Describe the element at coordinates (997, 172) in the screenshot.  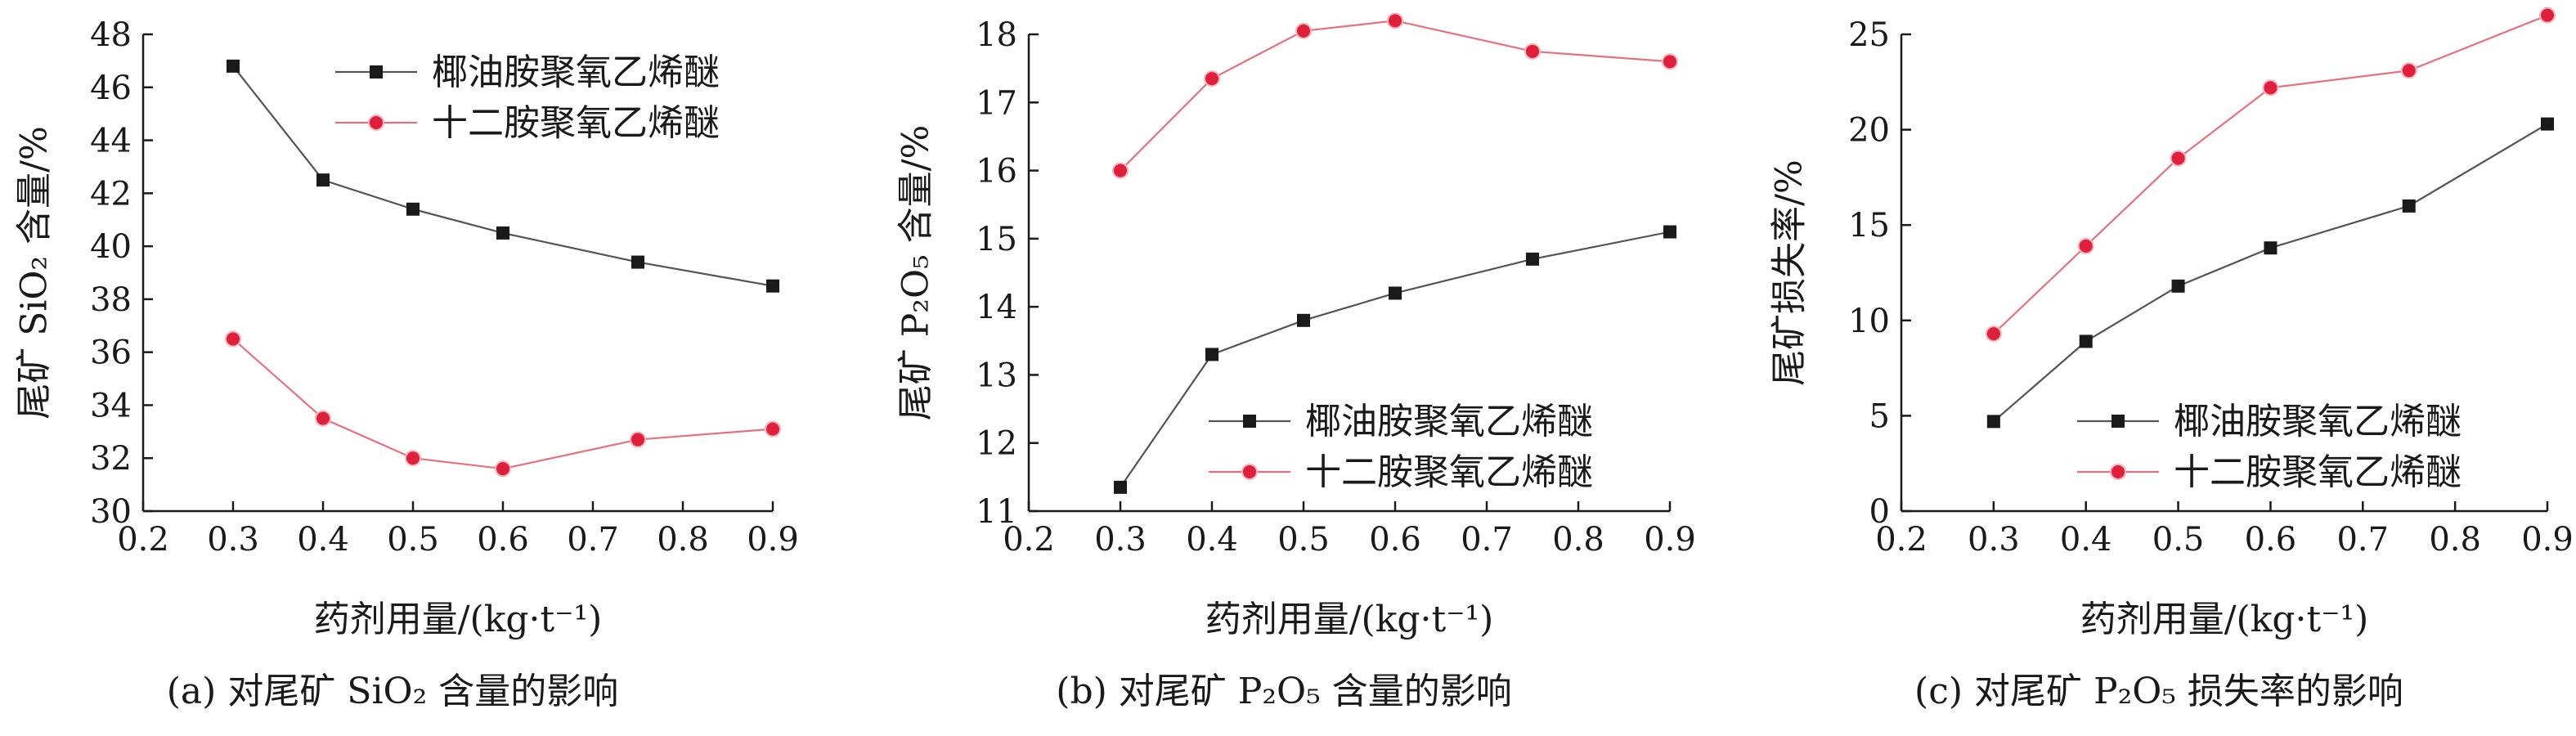
I see `y-tick-label: 16` at that location.